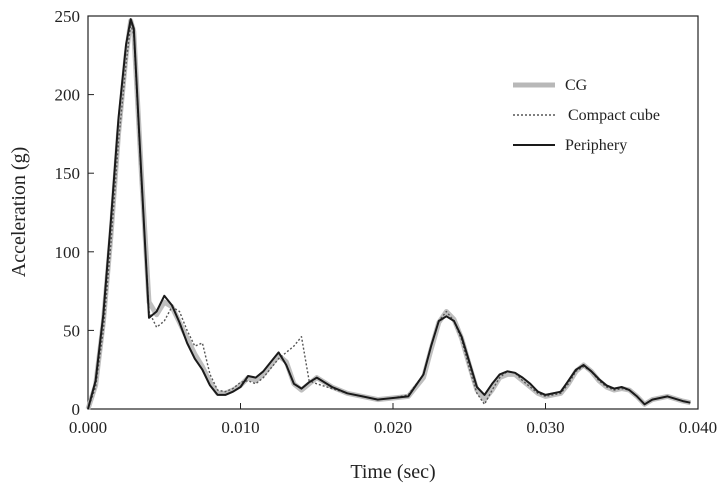 The image size is (728, 493). Describe the element at coordinates (393, 427) in the screenshot. I see `x-tick-label: 0.020` at that location.